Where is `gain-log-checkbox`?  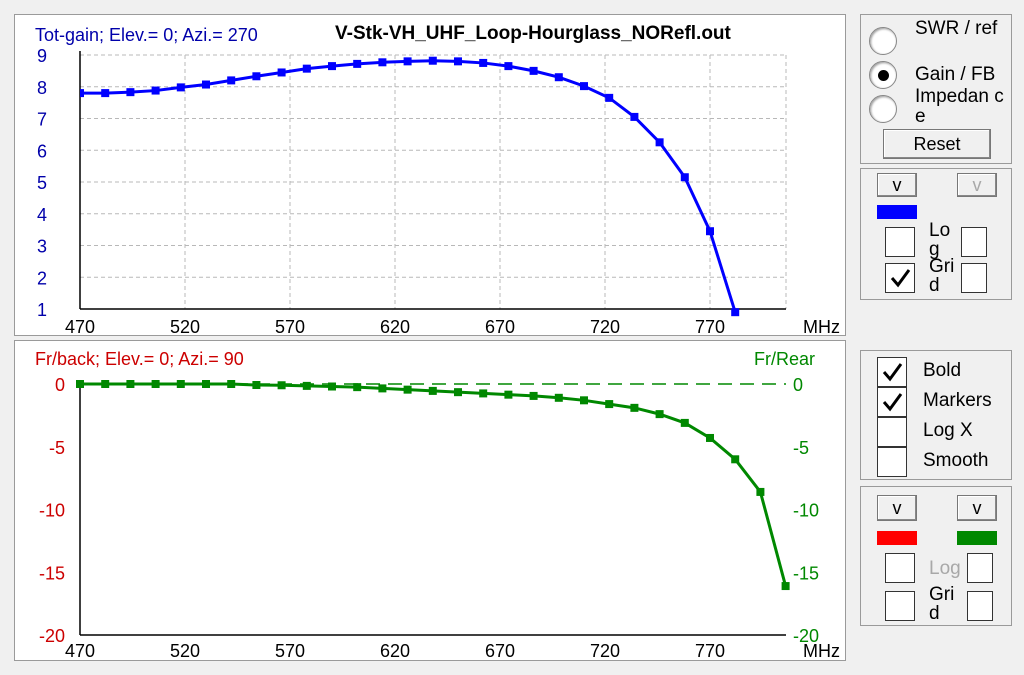
gain-log-checkbox is located at coordinates (900, 242).